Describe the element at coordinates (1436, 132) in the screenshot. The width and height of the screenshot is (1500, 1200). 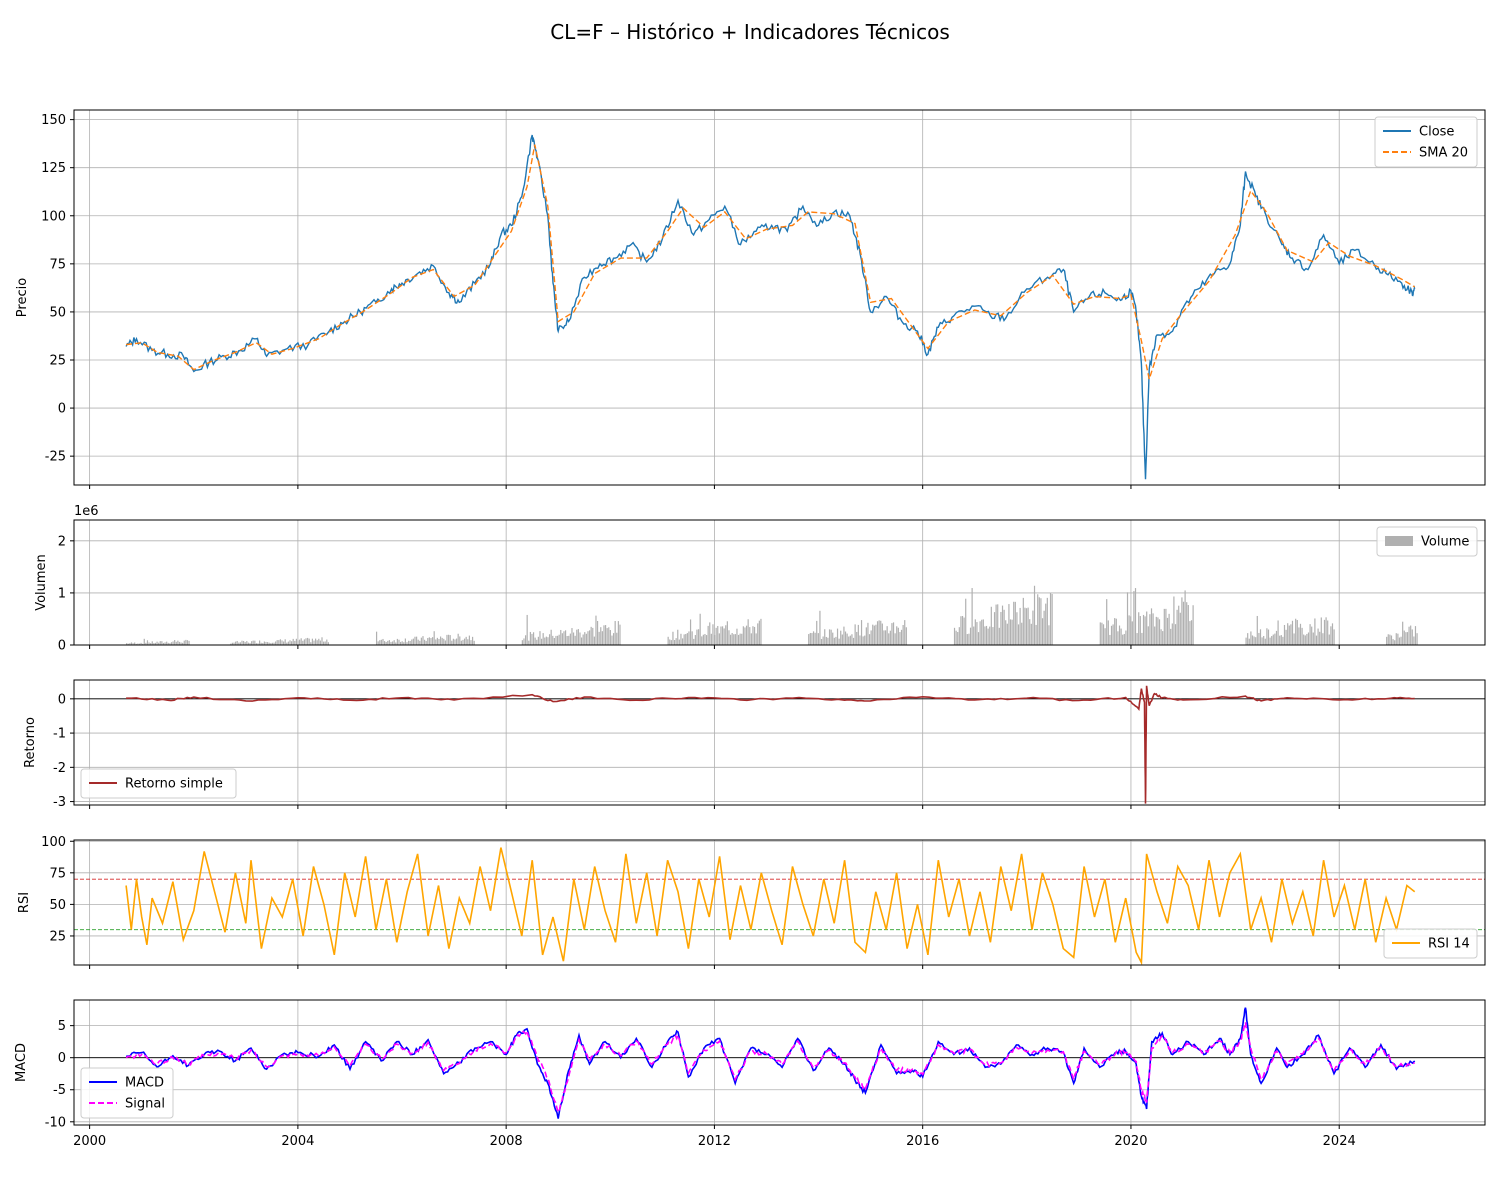
I see `legend-label: Close` at that location.